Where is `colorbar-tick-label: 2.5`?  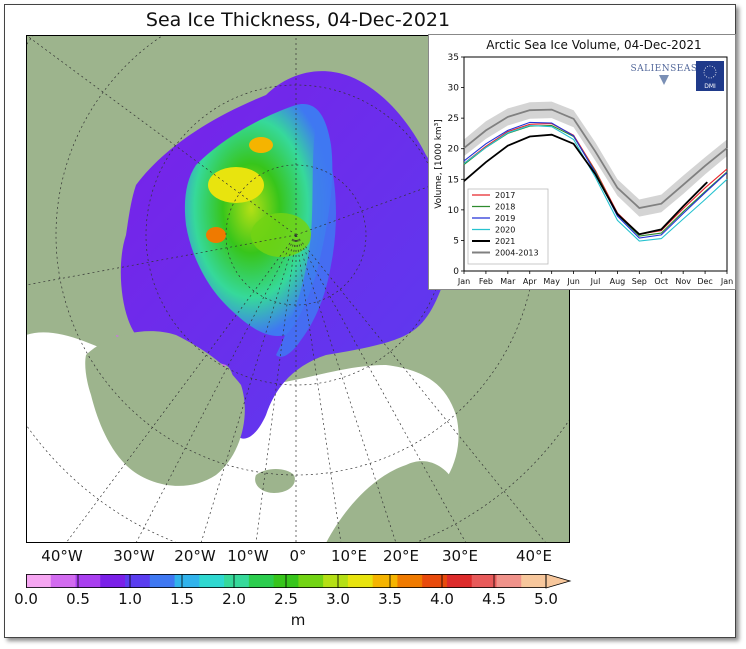
colorbar-tick-label: 2.5 is located at coordinates (286, 599).